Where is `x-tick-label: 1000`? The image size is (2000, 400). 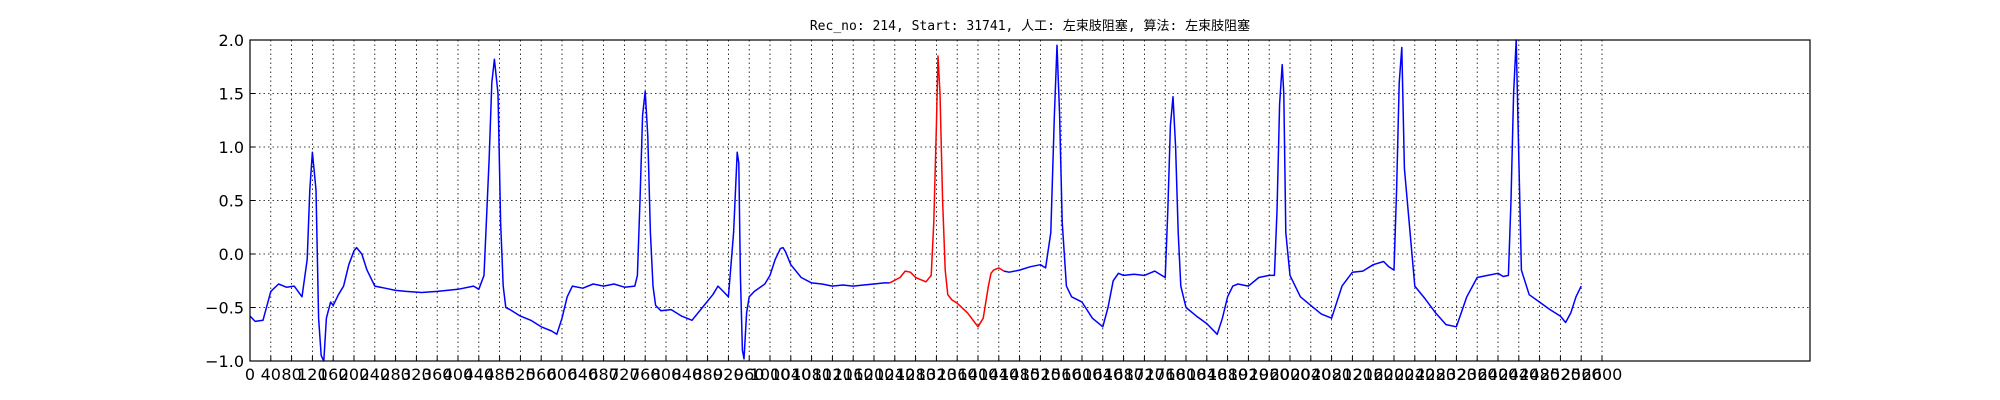 x-tick-label: 1000 is located at coordinates (770, 374).